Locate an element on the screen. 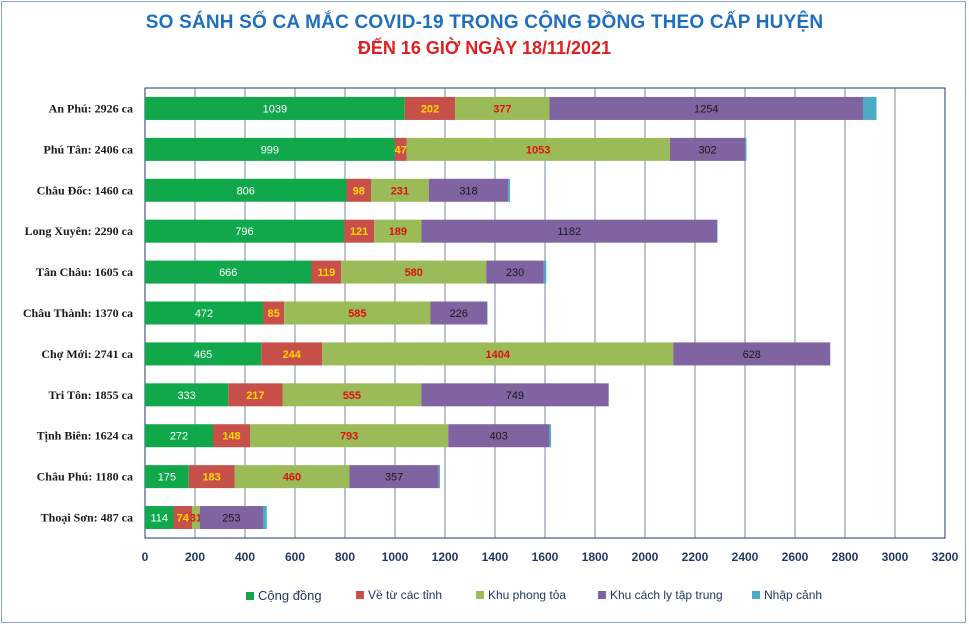 The width and height of the screenshot is (969, 626). data-label: 465 is located at coordinates (203, 355).